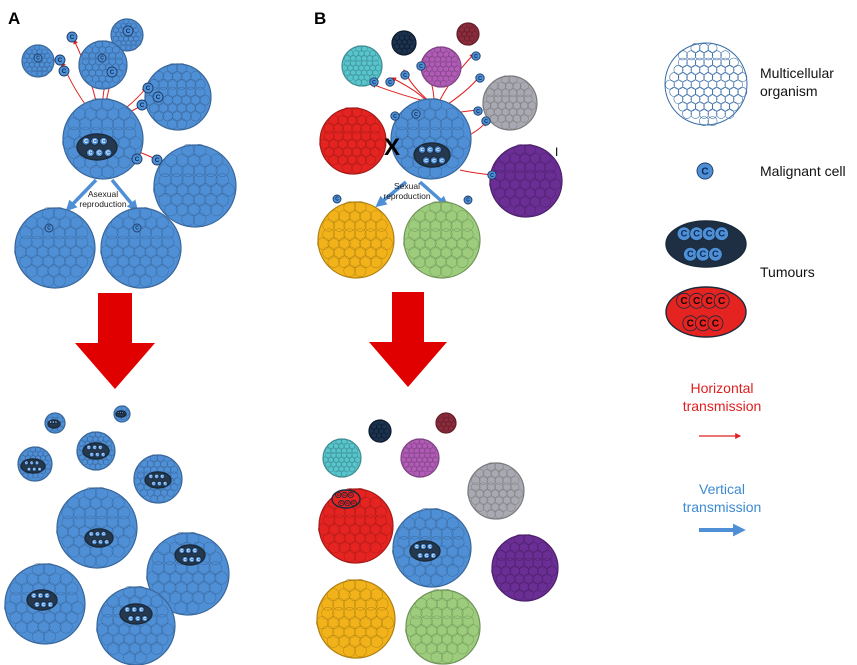 The image size is (857, 665). Describe the element at coordinates (137, 228) in the screenshot. I see `a-cell-offspring-2: C` at that location.